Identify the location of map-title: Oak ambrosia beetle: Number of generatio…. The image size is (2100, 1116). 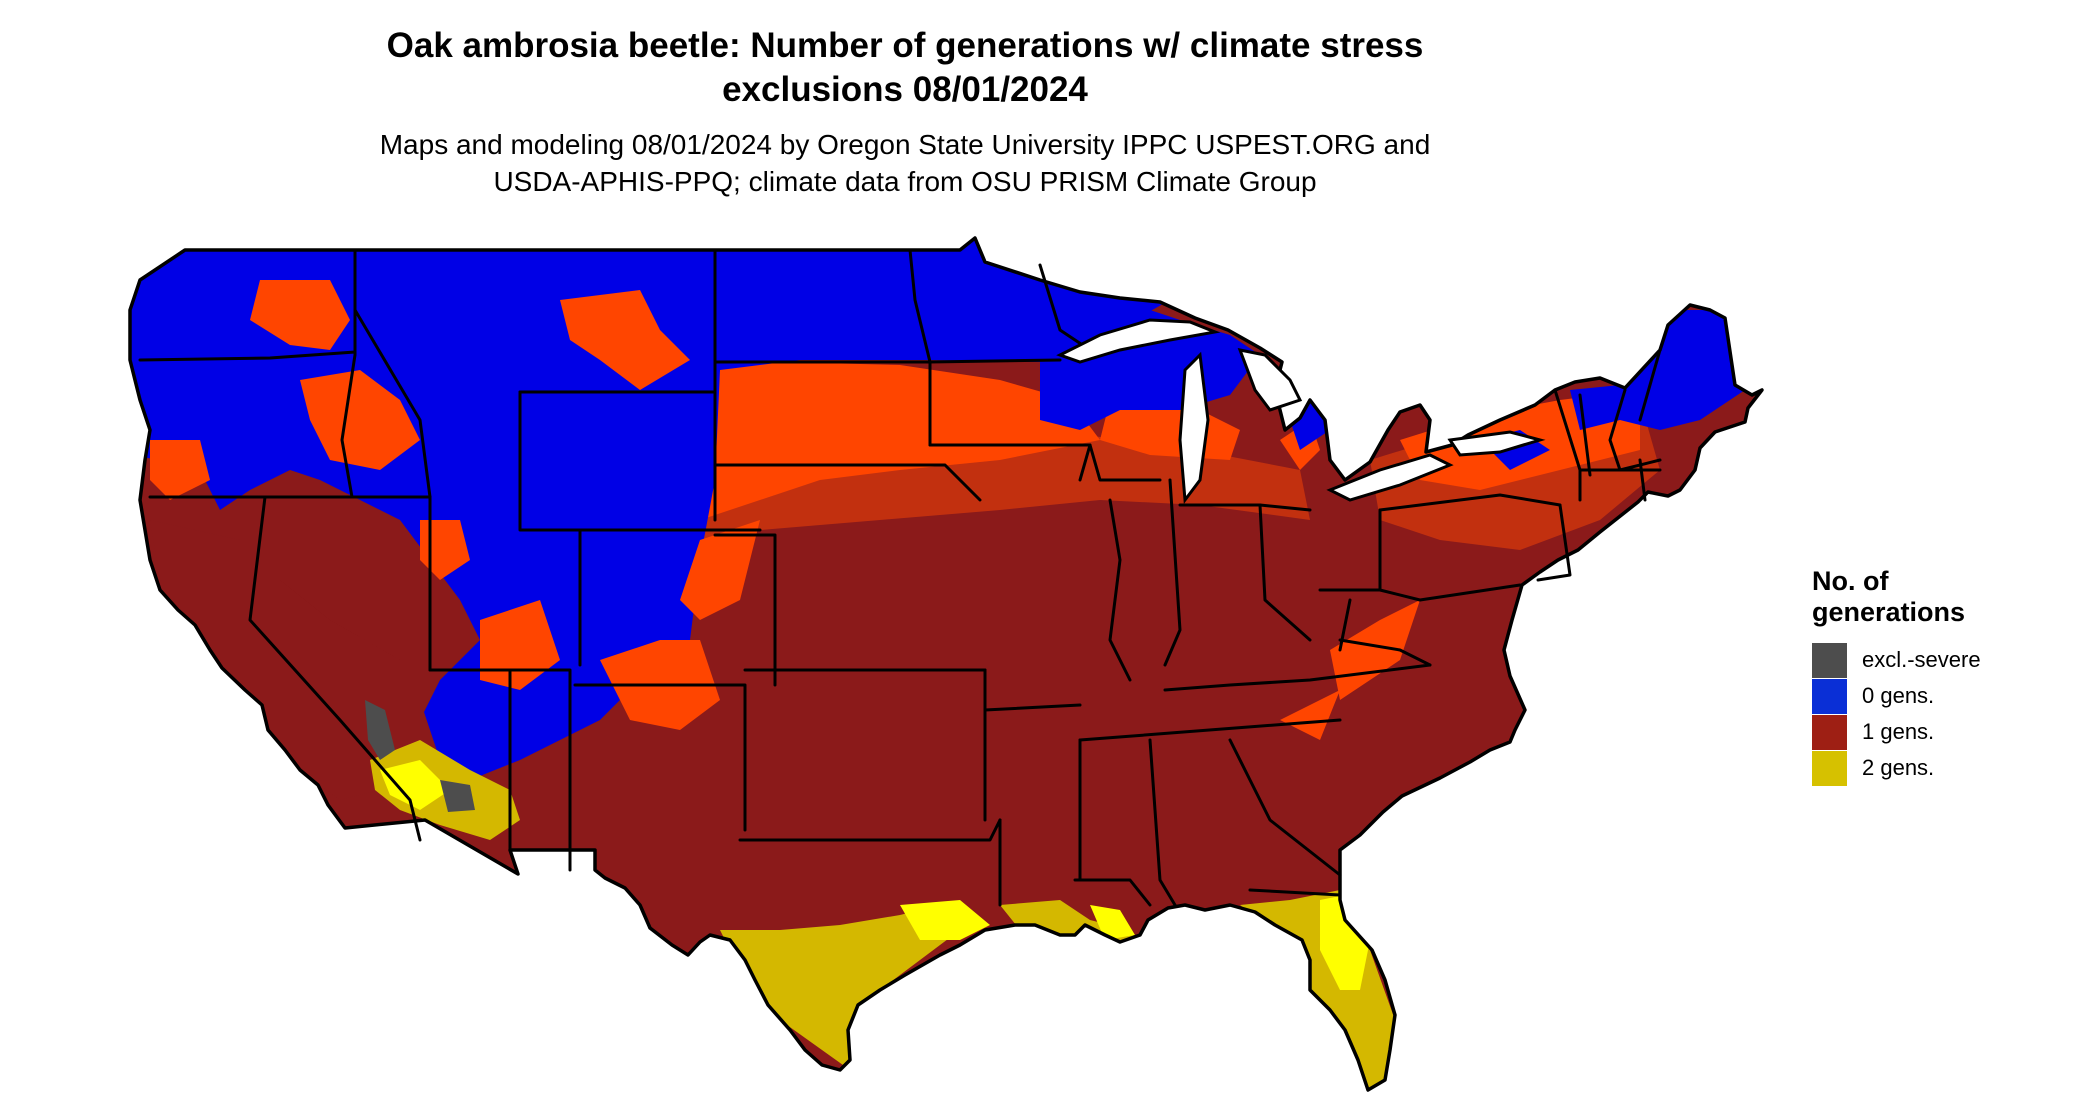
(905, 68).